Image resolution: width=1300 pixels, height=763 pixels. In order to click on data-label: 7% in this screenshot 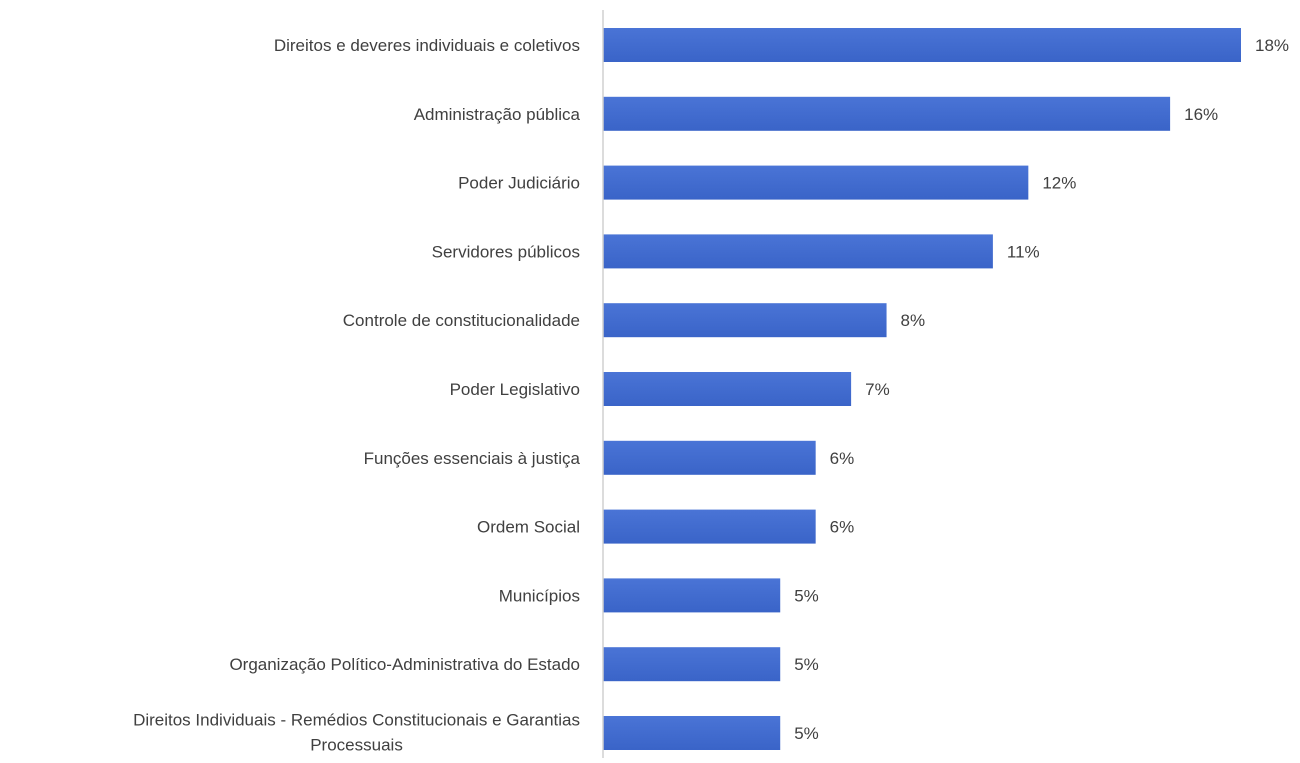, I will do `click(877, 389)`.